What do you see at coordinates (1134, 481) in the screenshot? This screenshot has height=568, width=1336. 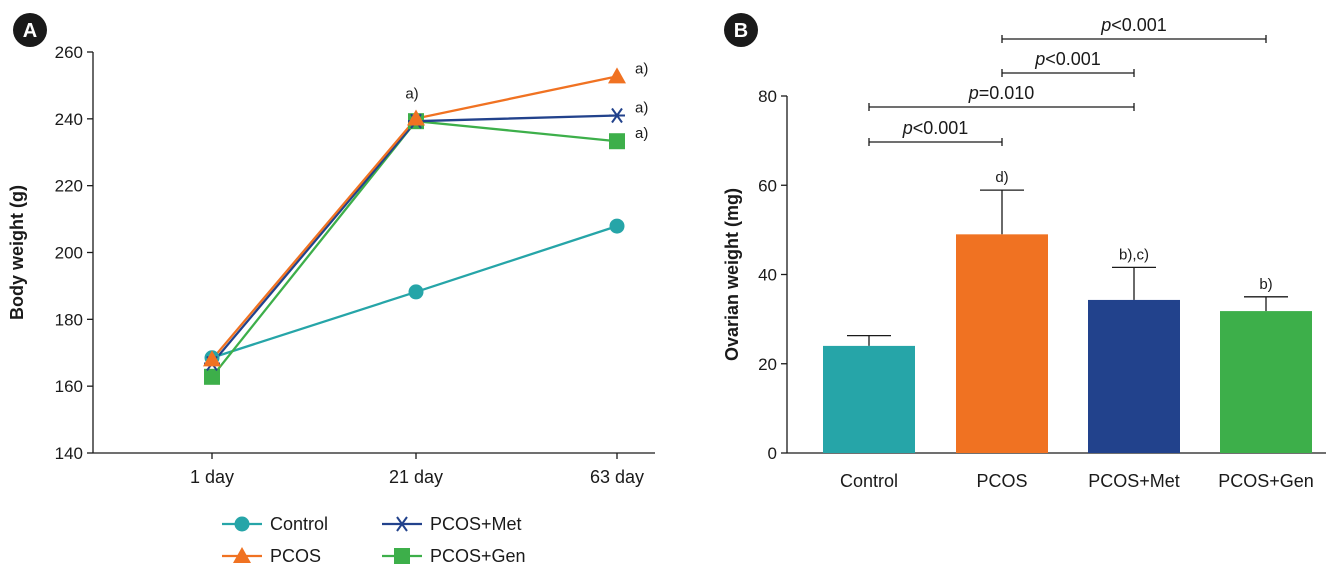 I see `x-tick-label: PCOS+Met` at bounding box center [1134, 481].